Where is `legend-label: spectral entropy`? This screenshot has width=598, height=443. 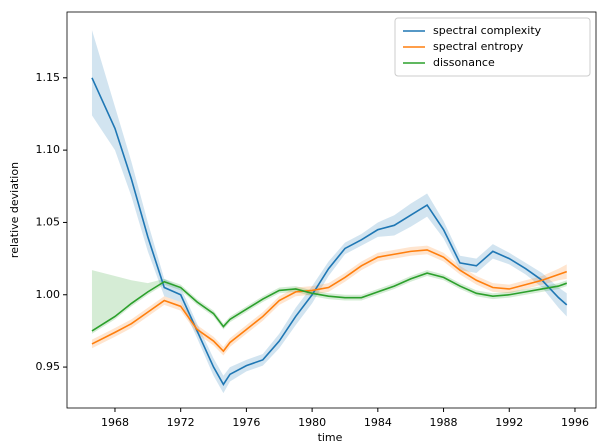 legend-label: spectral entropy is located at coordinates (478, 46).